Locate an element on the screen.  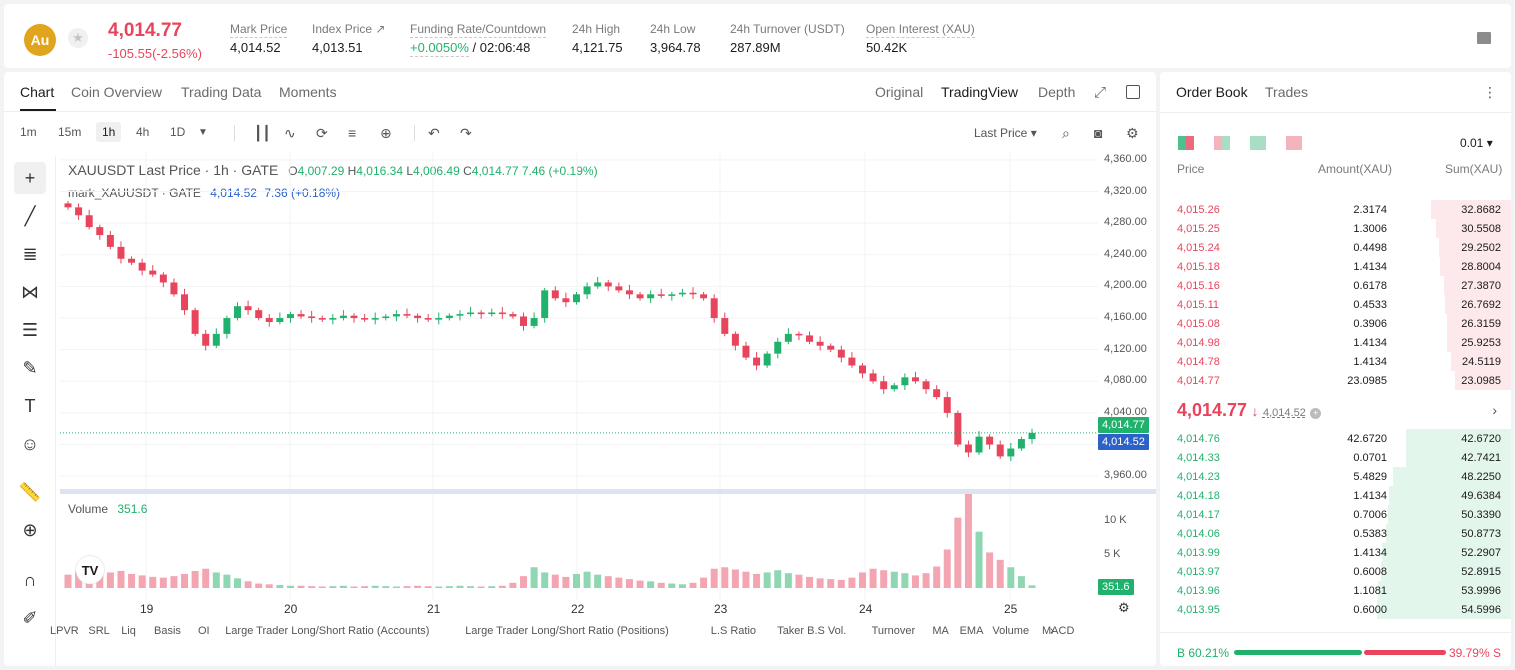
stat-index-price: Index Price ↗ 4,013.51 is located at coordinates (348, 38).